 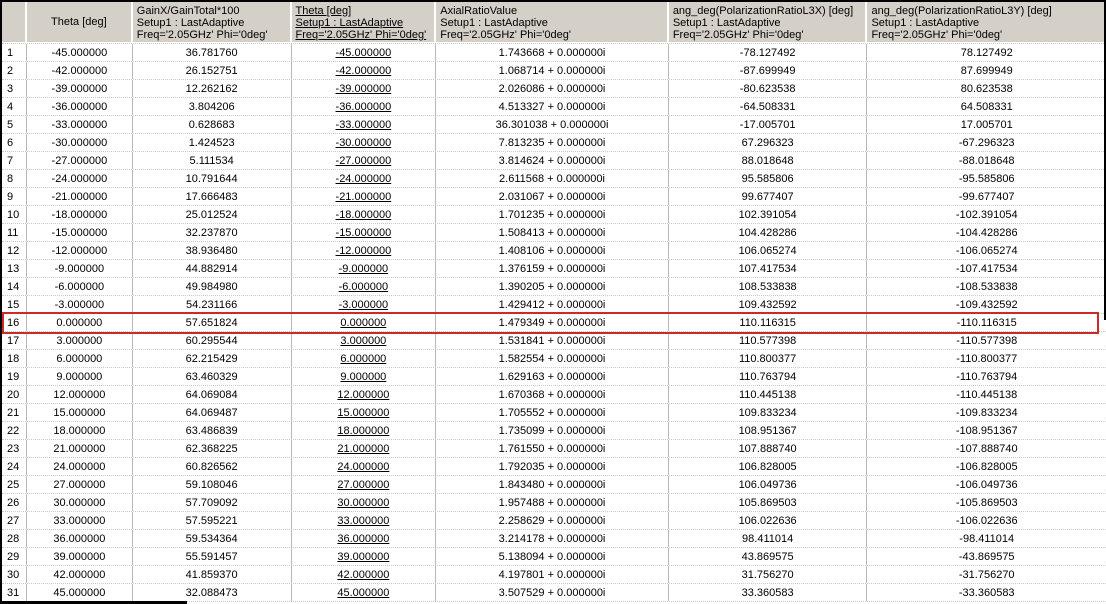 What do you see at coordinates (986, 178) in the screenshot?
I see `cell-ang_l3y: -95.585806` at bounding box center [986, 178].